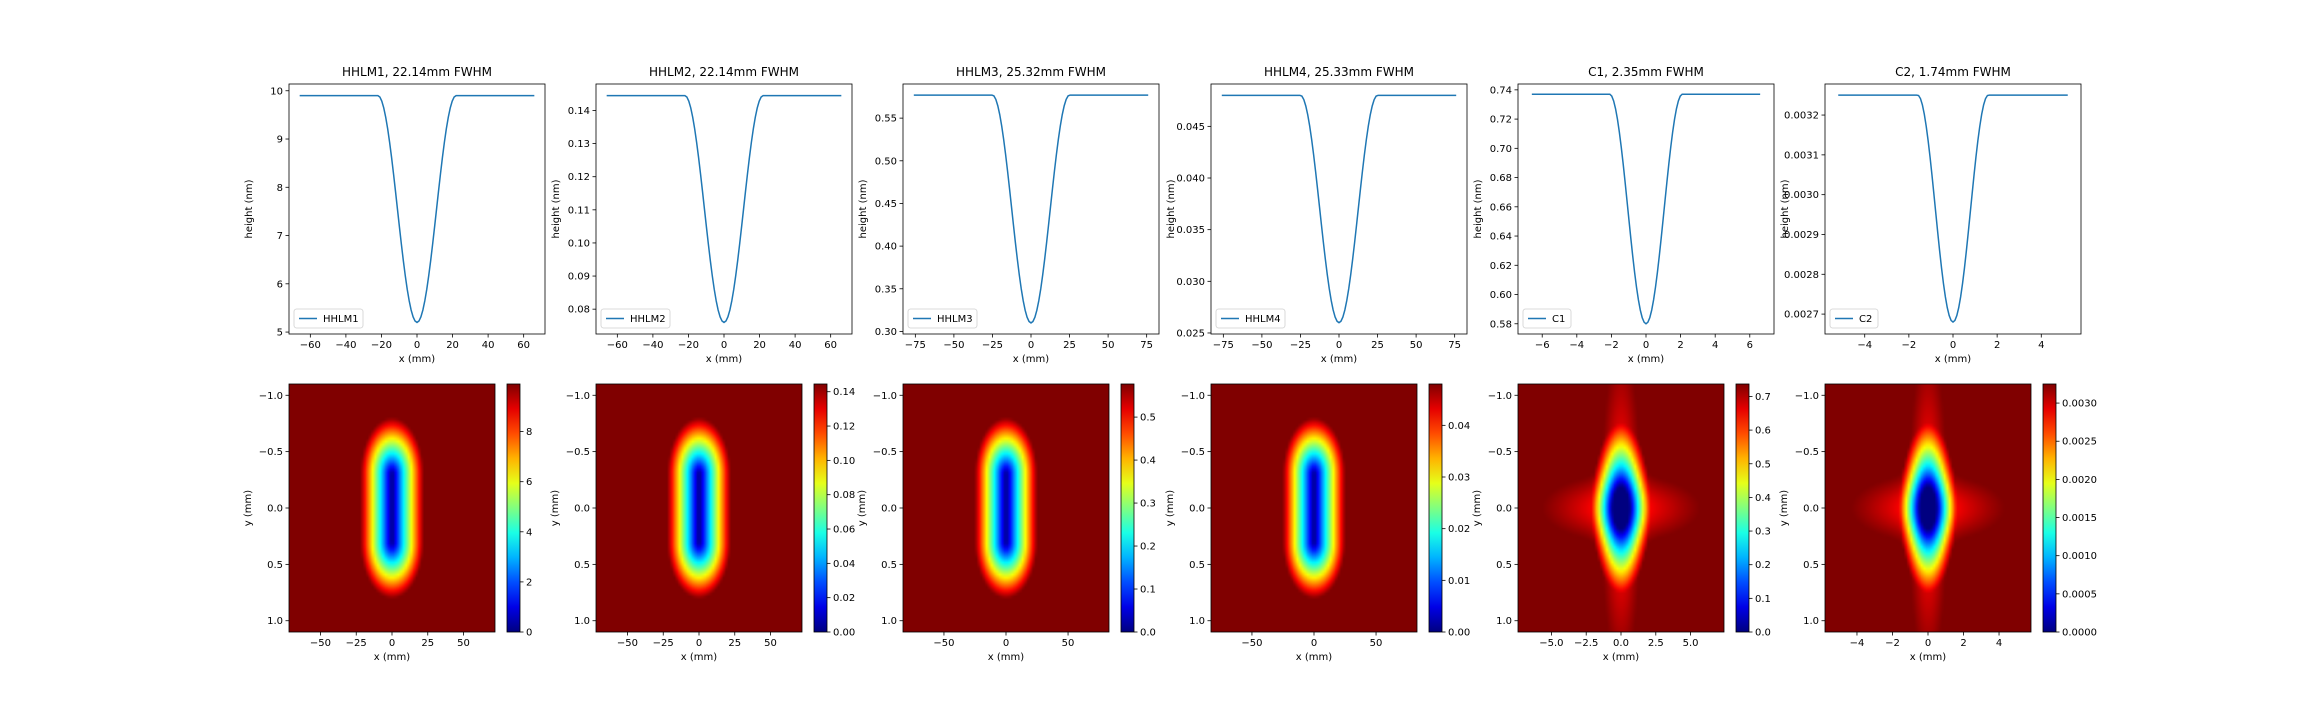 This screenshot has width=2304, height=720. What do you see at coordinates (1750, 345) in the screenshot?
I see `x-tick-label: 6` at bounding box center [1750, 345].